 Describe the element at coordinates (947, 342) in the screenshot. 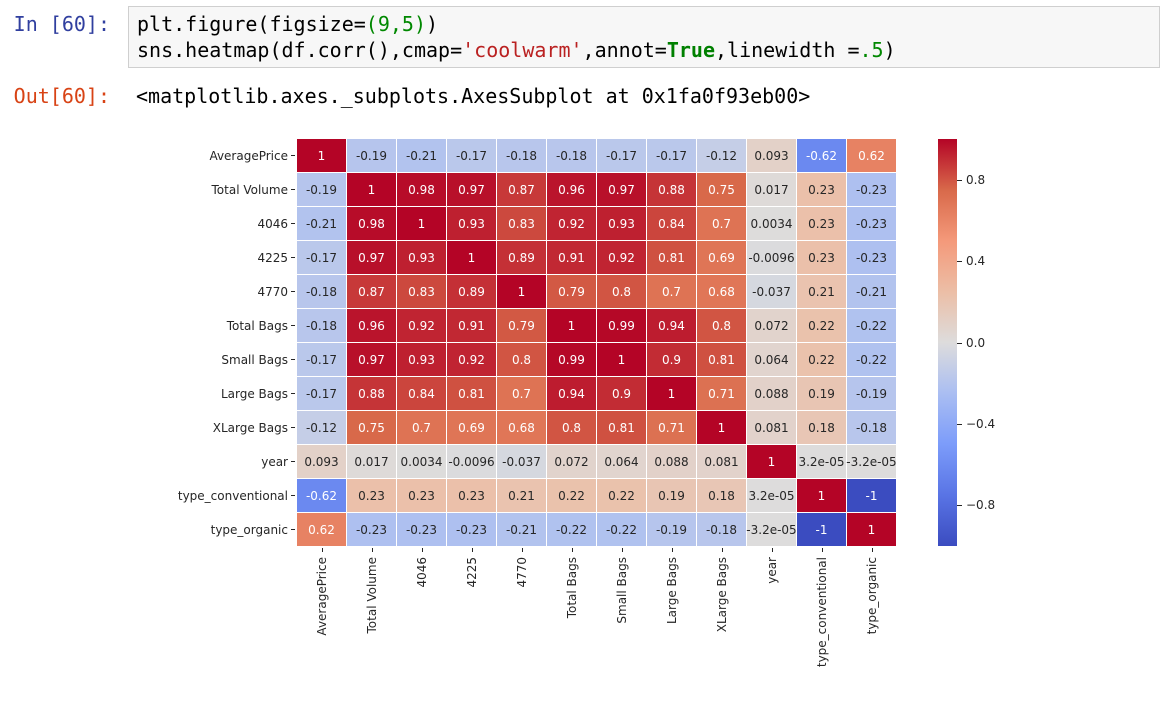

I see `colorbar` at that location.